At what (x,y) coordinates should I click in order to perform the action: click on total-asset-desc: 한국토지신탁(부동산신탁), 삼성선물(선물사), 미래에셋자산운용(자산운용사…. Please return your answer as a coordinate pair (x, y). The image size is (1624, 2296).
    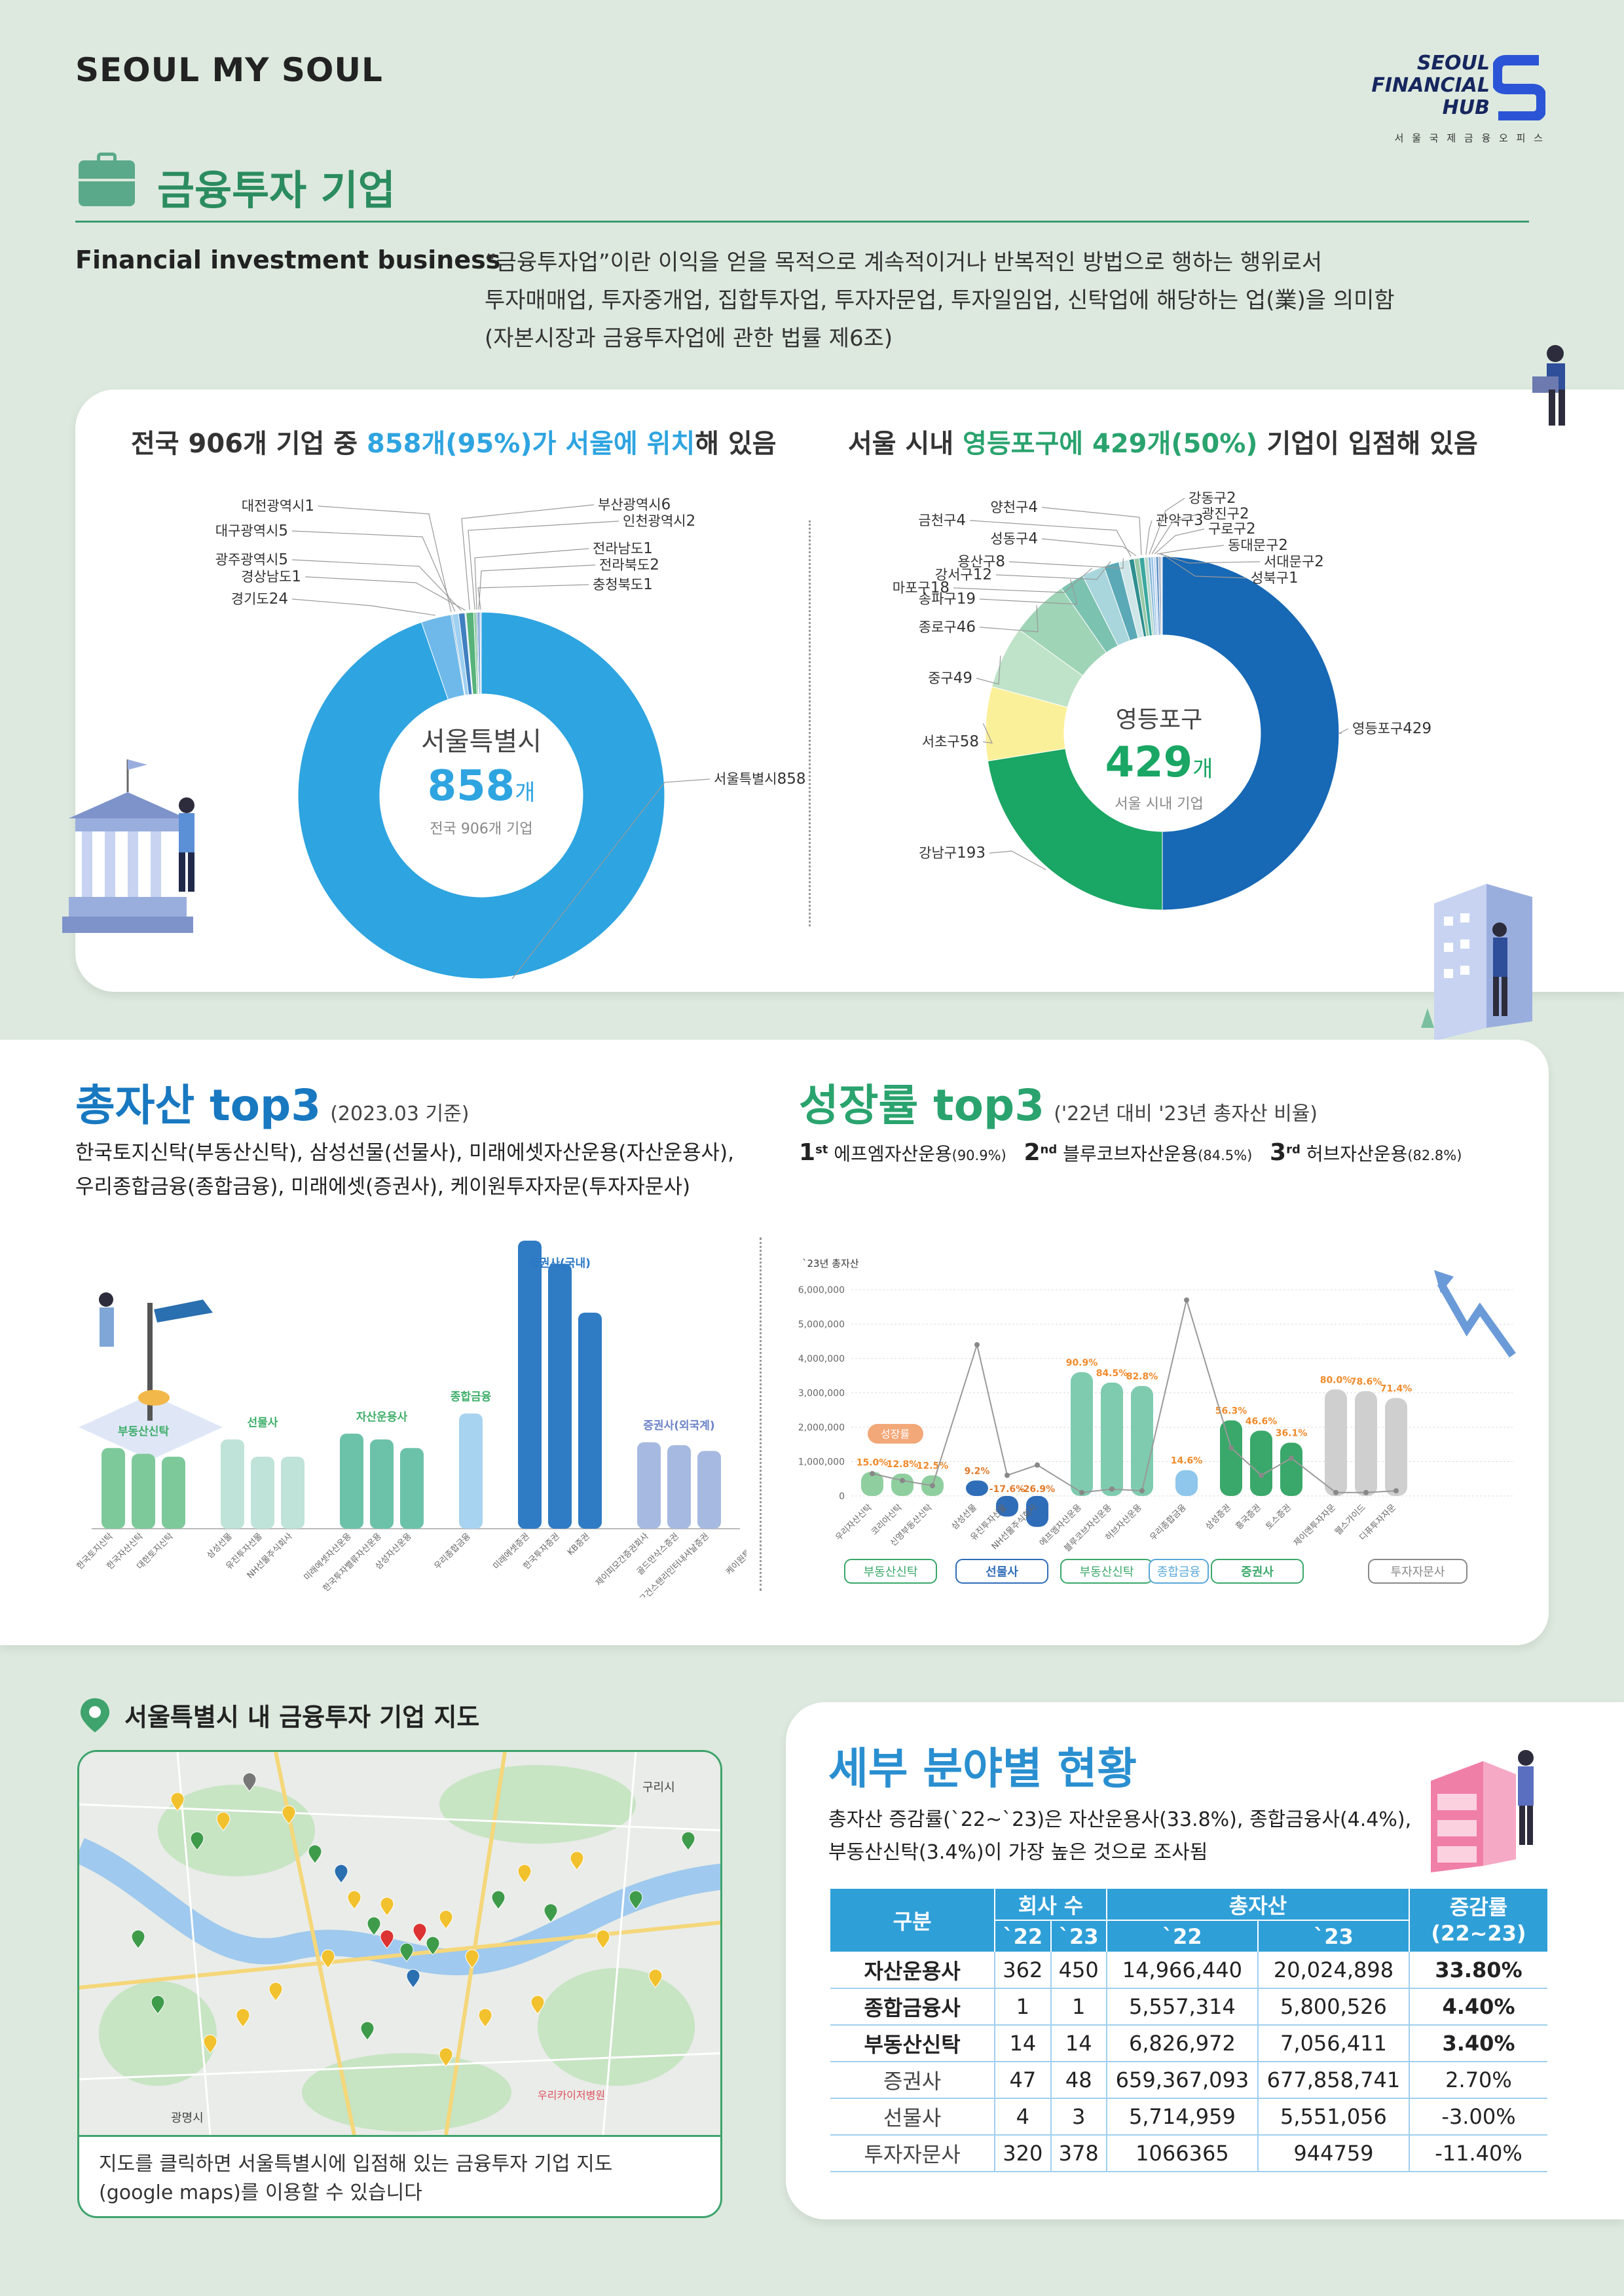
    Looking at the image, I should click on (404, 1170).